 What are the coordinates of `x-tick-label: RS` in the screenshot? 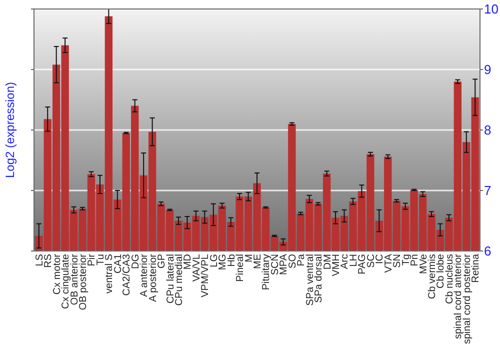 It's located at (48, 261).